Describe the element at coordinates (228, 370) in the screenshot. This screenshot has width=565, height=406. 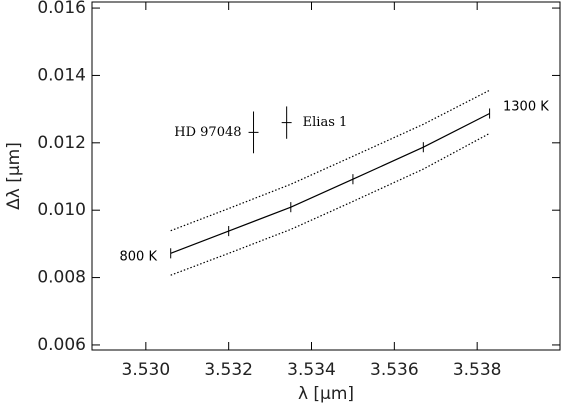
I see `x-tick-label: 3.532` at that location.